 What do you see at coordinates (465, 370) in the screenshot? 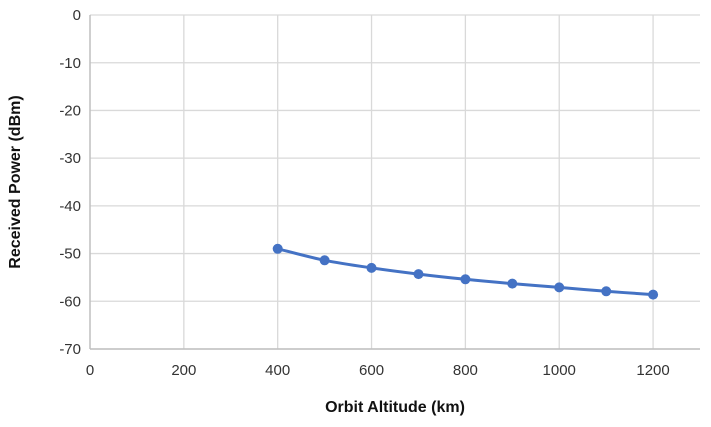
I see `x-tick-label: 800` at bounding box center [465, 370].